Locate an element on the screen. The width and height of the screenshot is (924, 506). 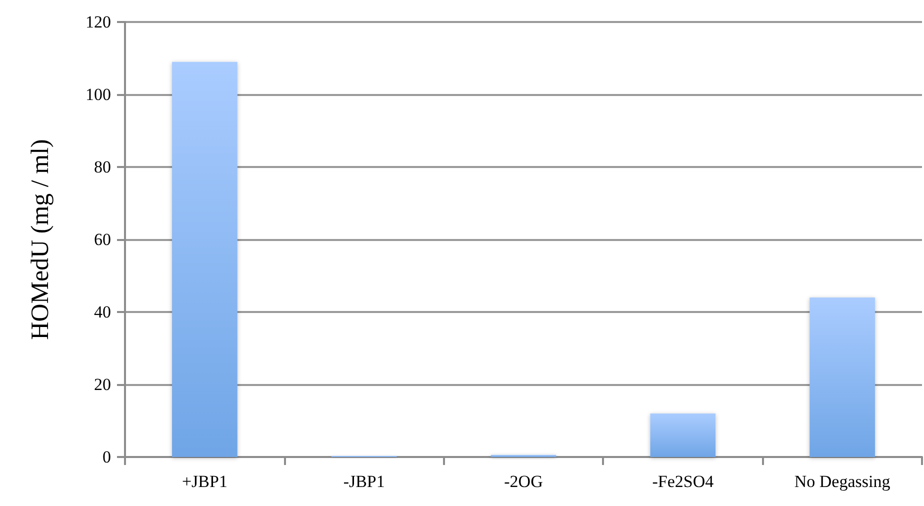
y-tick-label: 40 is located at coordinates (102, 312).